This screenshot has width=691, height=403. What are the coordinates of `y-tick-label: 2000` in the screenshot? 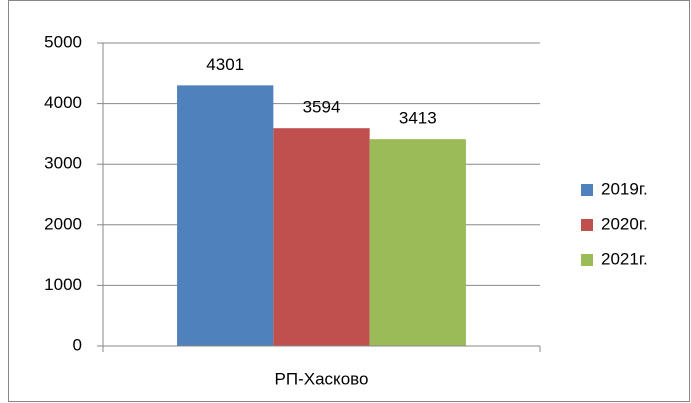 It's located at (63, 223).